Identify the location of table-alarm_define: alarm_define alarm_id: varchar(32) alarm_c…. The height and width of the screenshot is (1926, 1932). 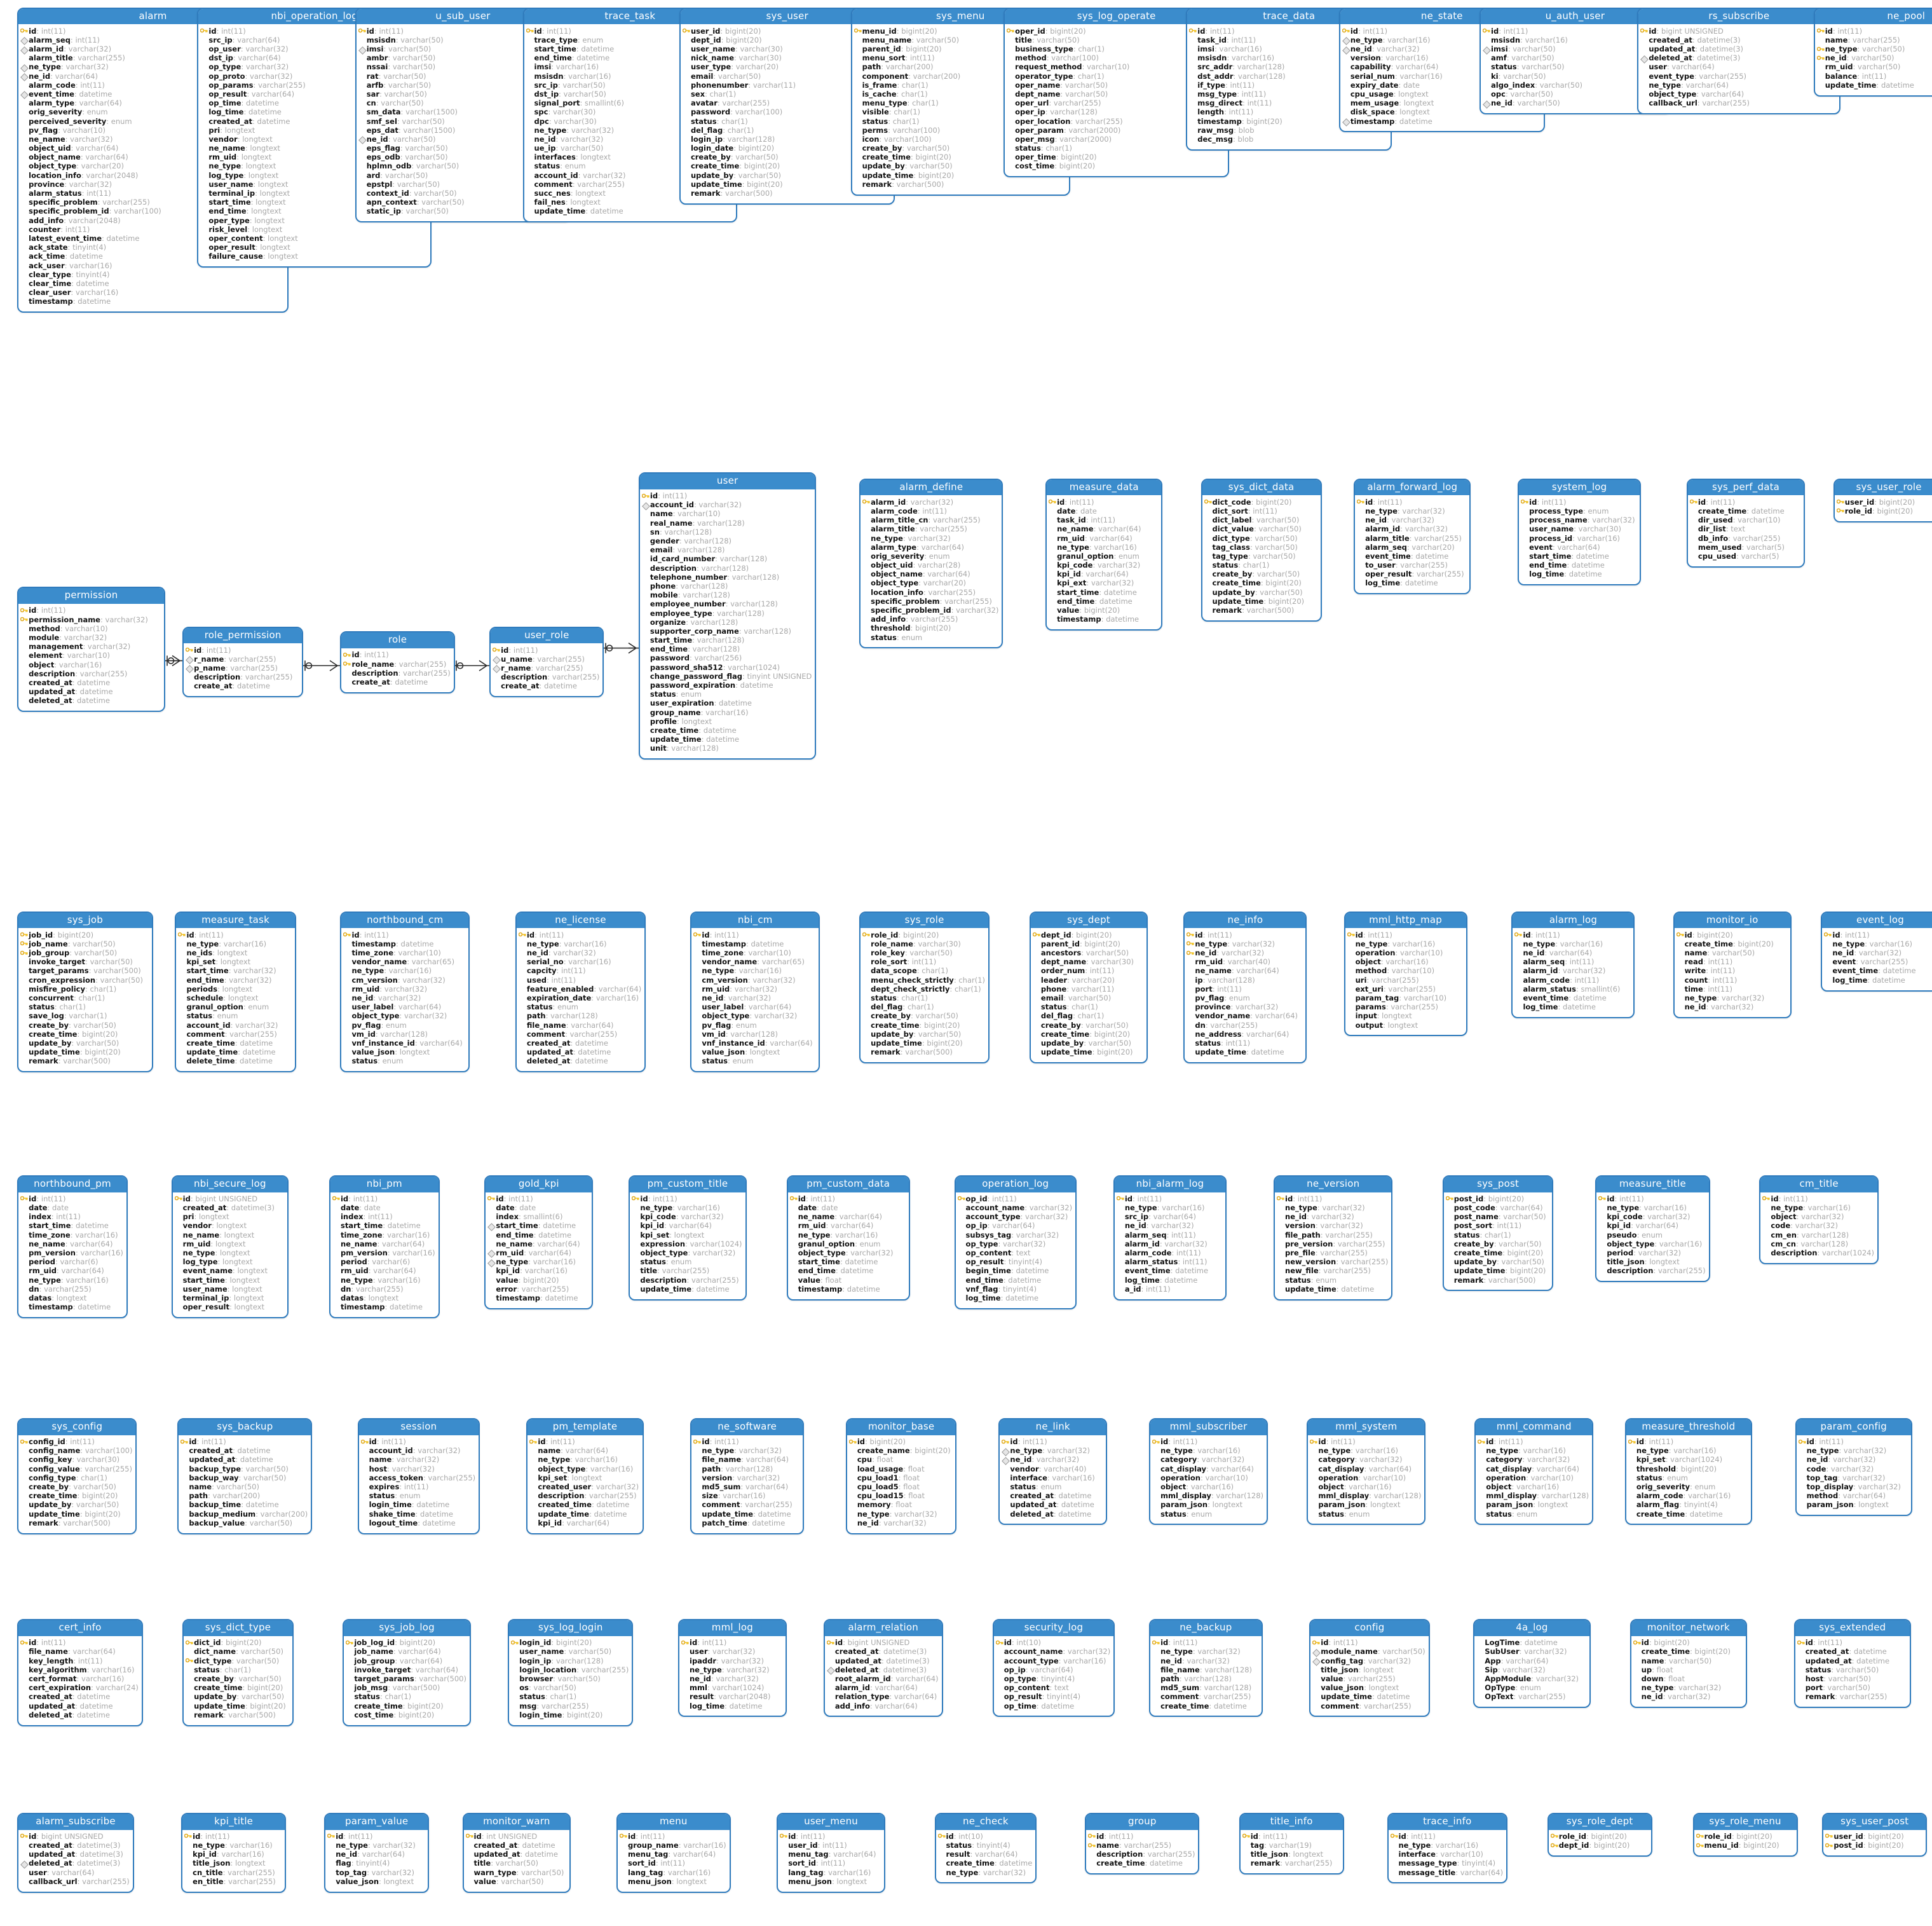
(931, 563).